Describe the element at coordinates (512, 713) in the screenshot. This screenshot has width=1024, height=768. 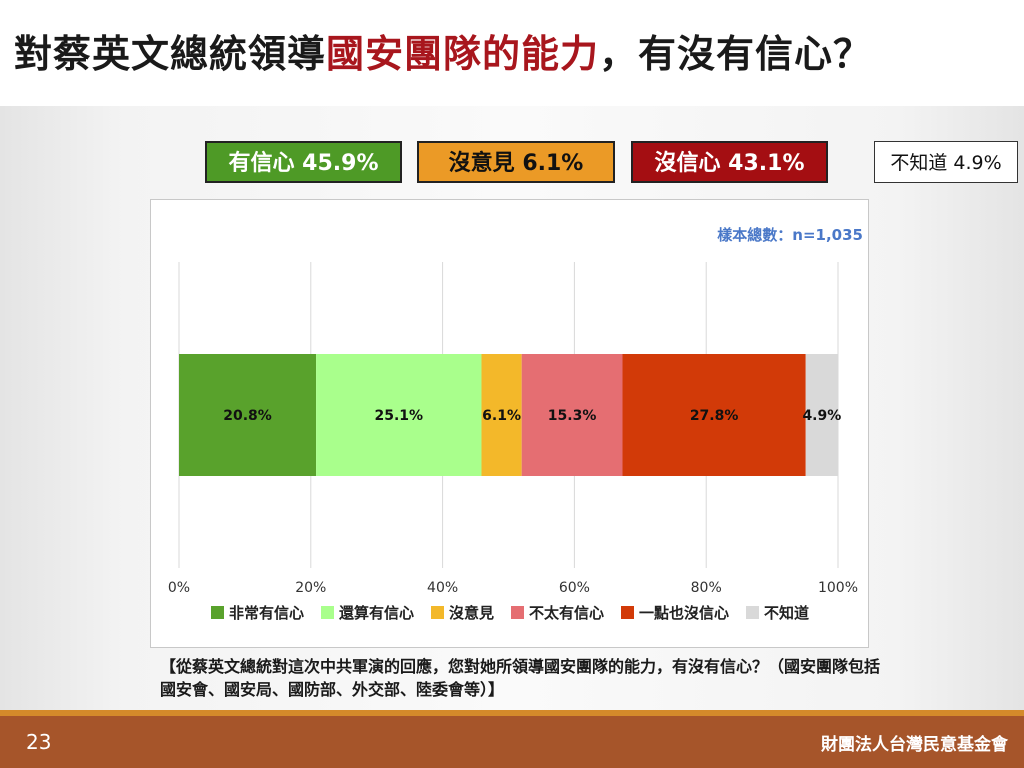
I see `footer-divider` at that location.